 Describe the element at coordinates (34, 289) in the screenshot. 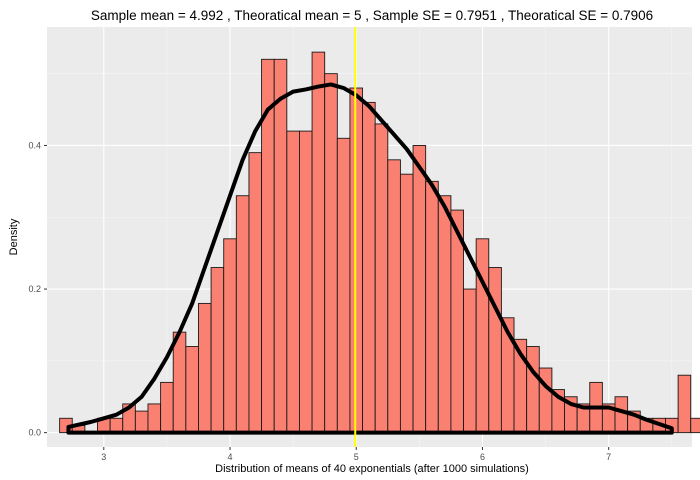

I see `y-tick-label: 0.2` at that location.